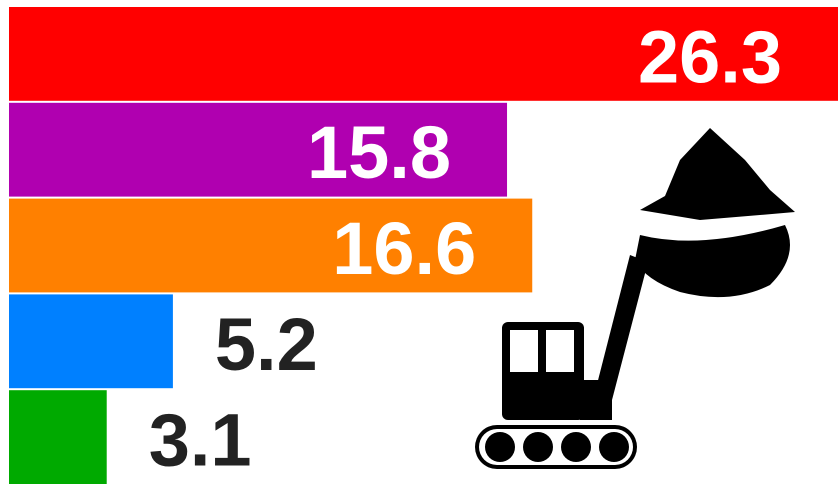  Describe the element at coordinates (266, 344) in the screenshot. I see `value-label: 5.2` at that location.